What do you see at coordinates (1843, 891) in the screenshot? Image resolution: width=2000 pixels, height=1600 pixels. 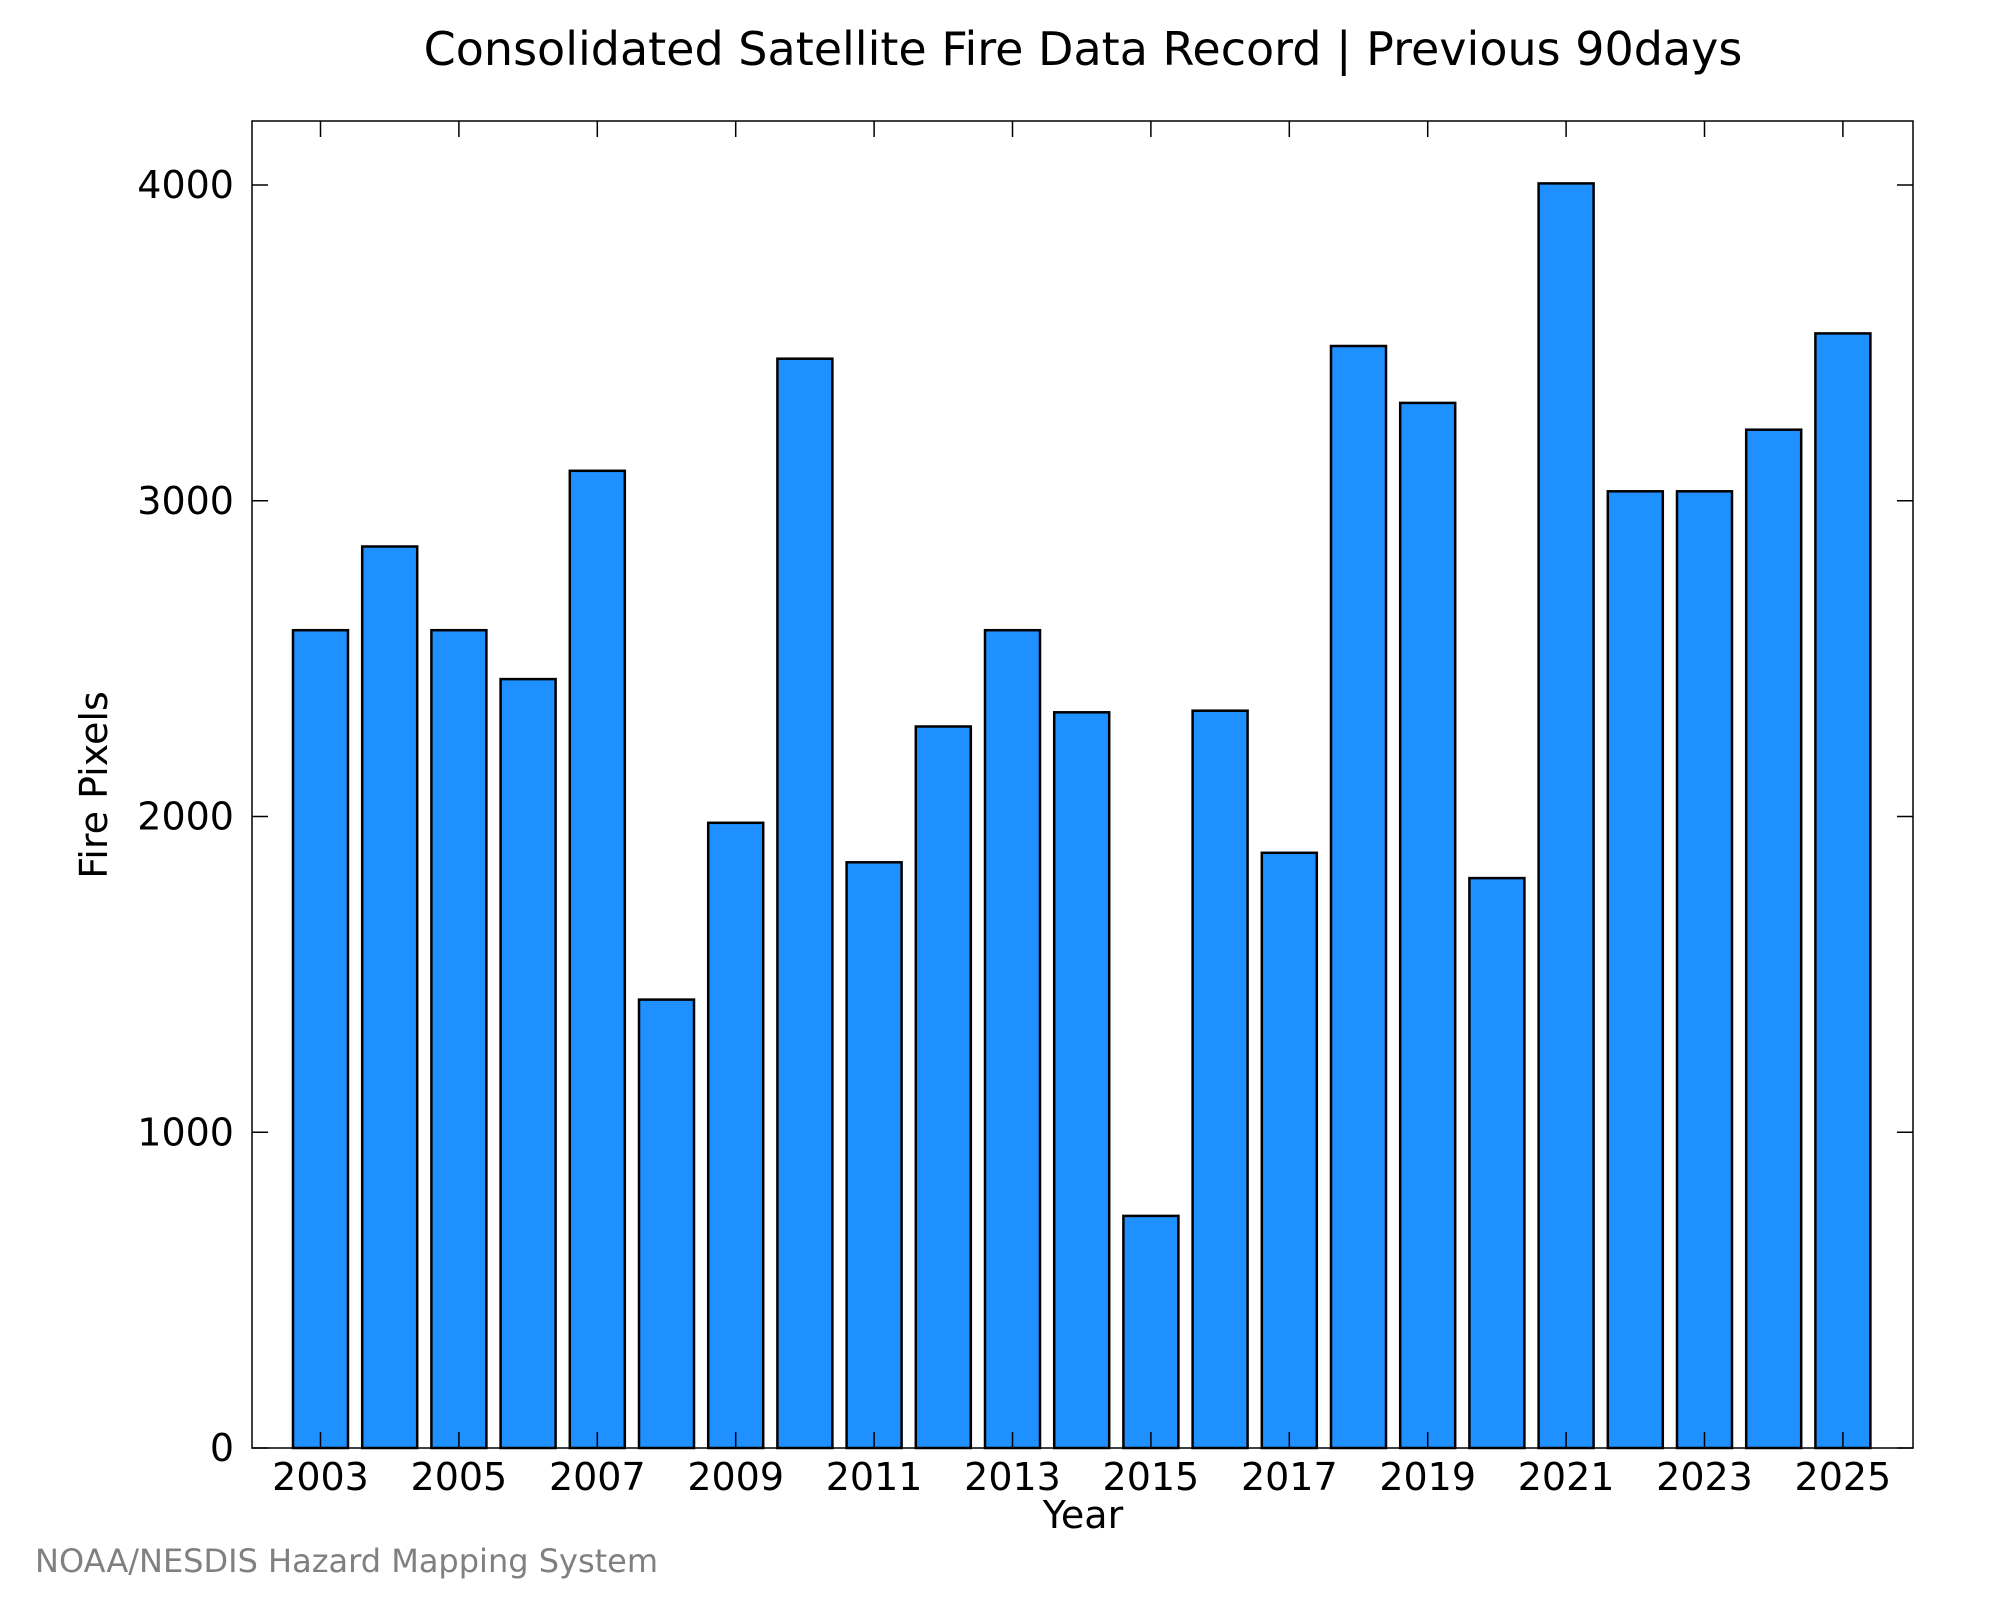 I see `bar-2025` at bounding box center [1843, 891].